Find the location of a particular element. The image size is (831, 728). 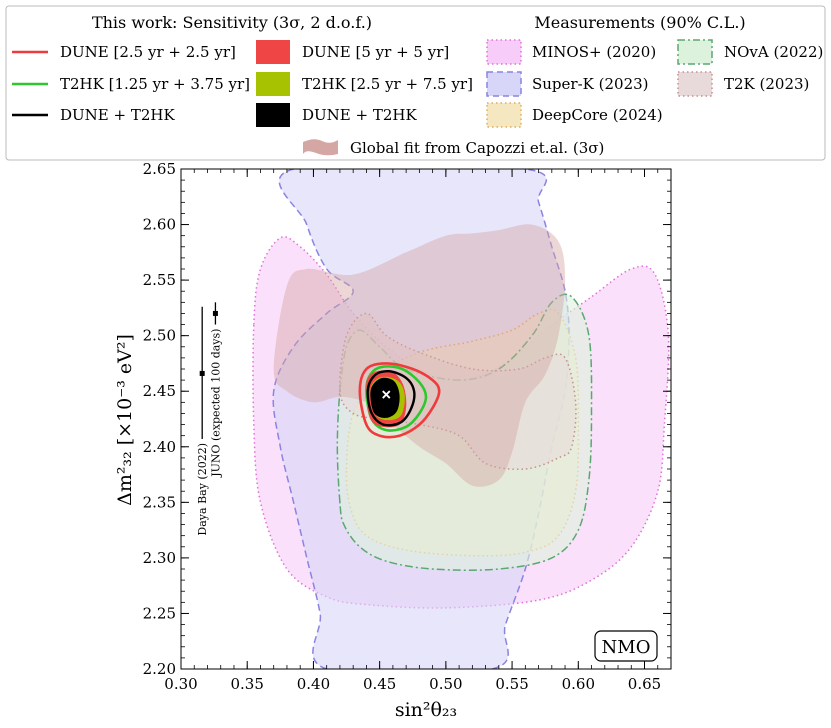

ref-juno-expected-100-days-marker is located at coordinates (215, 313).